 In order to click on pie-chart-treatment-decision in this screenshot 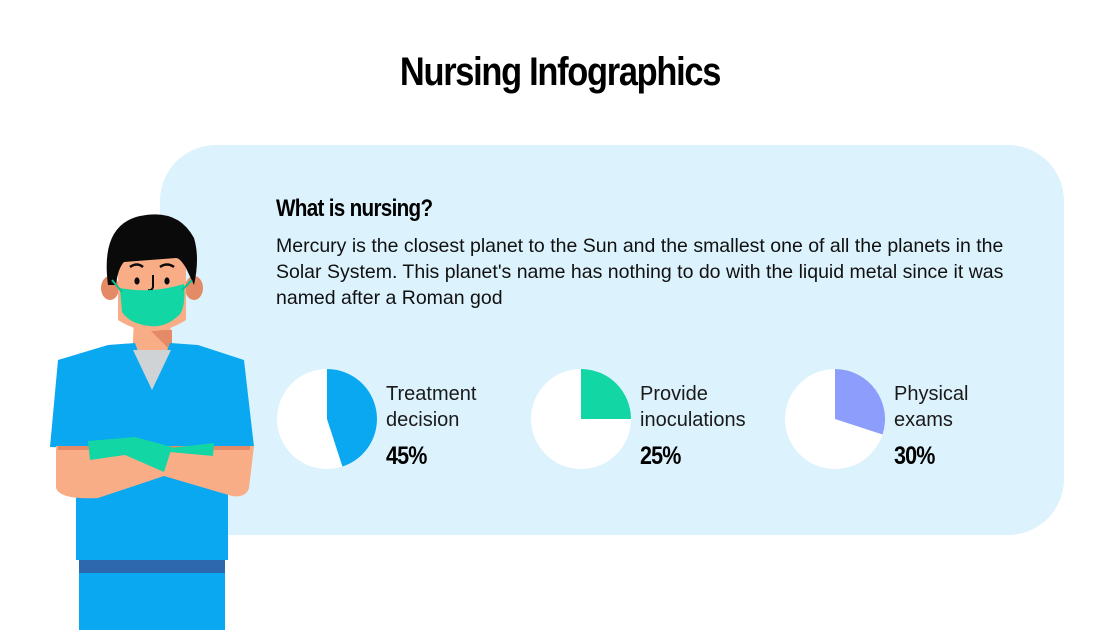, I will do `click(327, 419)`.